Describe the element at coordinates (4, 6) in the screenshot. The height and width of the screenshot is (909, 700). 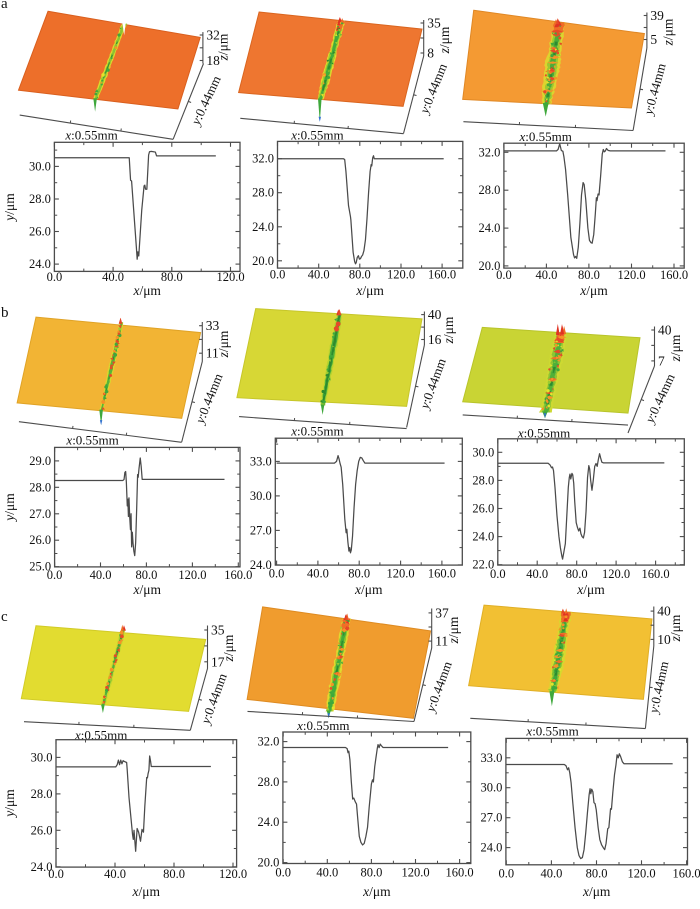
I see `svg-text: a` at that location.